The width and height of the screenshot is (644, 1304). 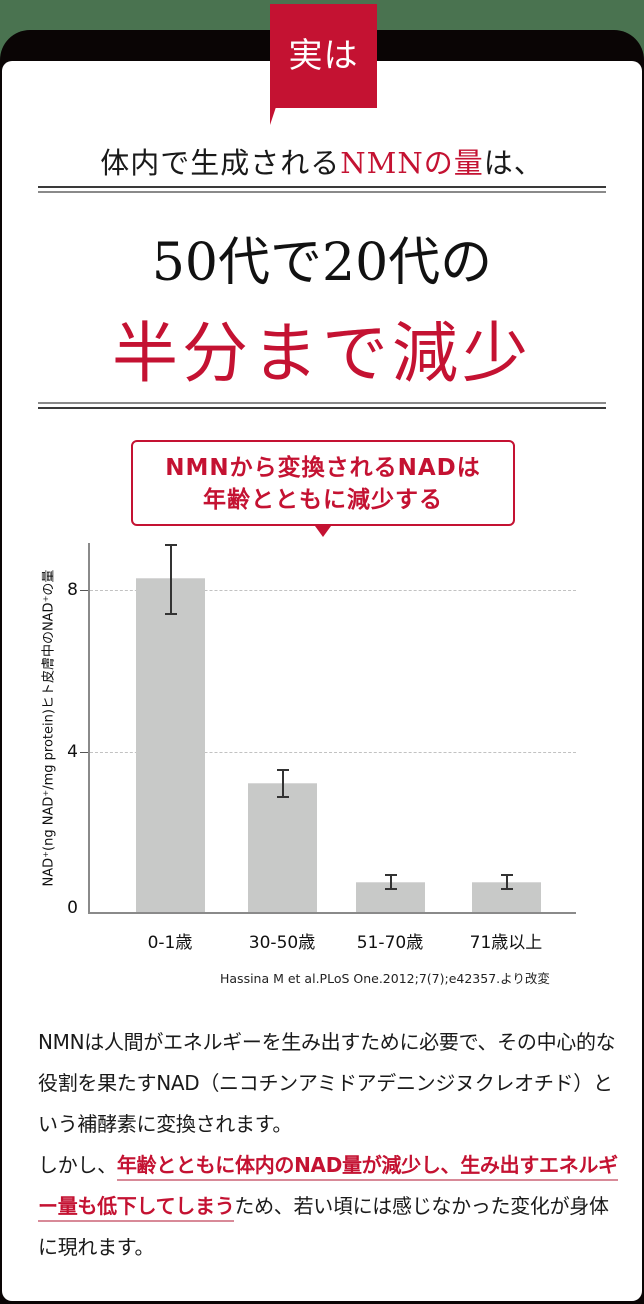 What do you see at coordinates (282, 943) in the screenshot?
I see `xlabel-30-50: 30-50歳` at bounding box center [282, 943].